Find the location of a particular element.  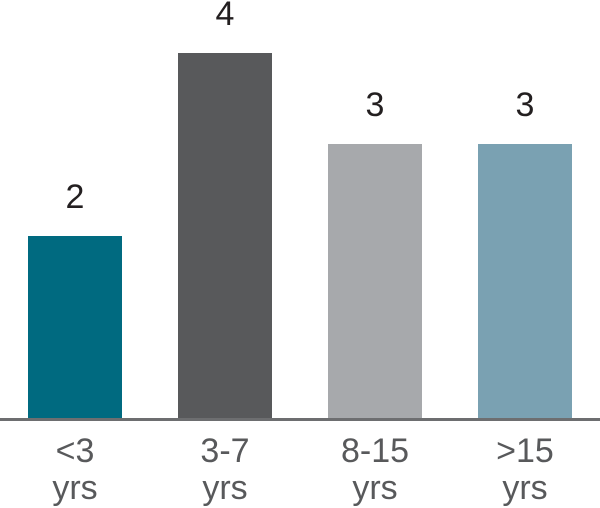

x-axis-labels-row: <3 yrs 3-7 yrs 8-15 yrs >15 yrs is located at coordinates (300, 470).